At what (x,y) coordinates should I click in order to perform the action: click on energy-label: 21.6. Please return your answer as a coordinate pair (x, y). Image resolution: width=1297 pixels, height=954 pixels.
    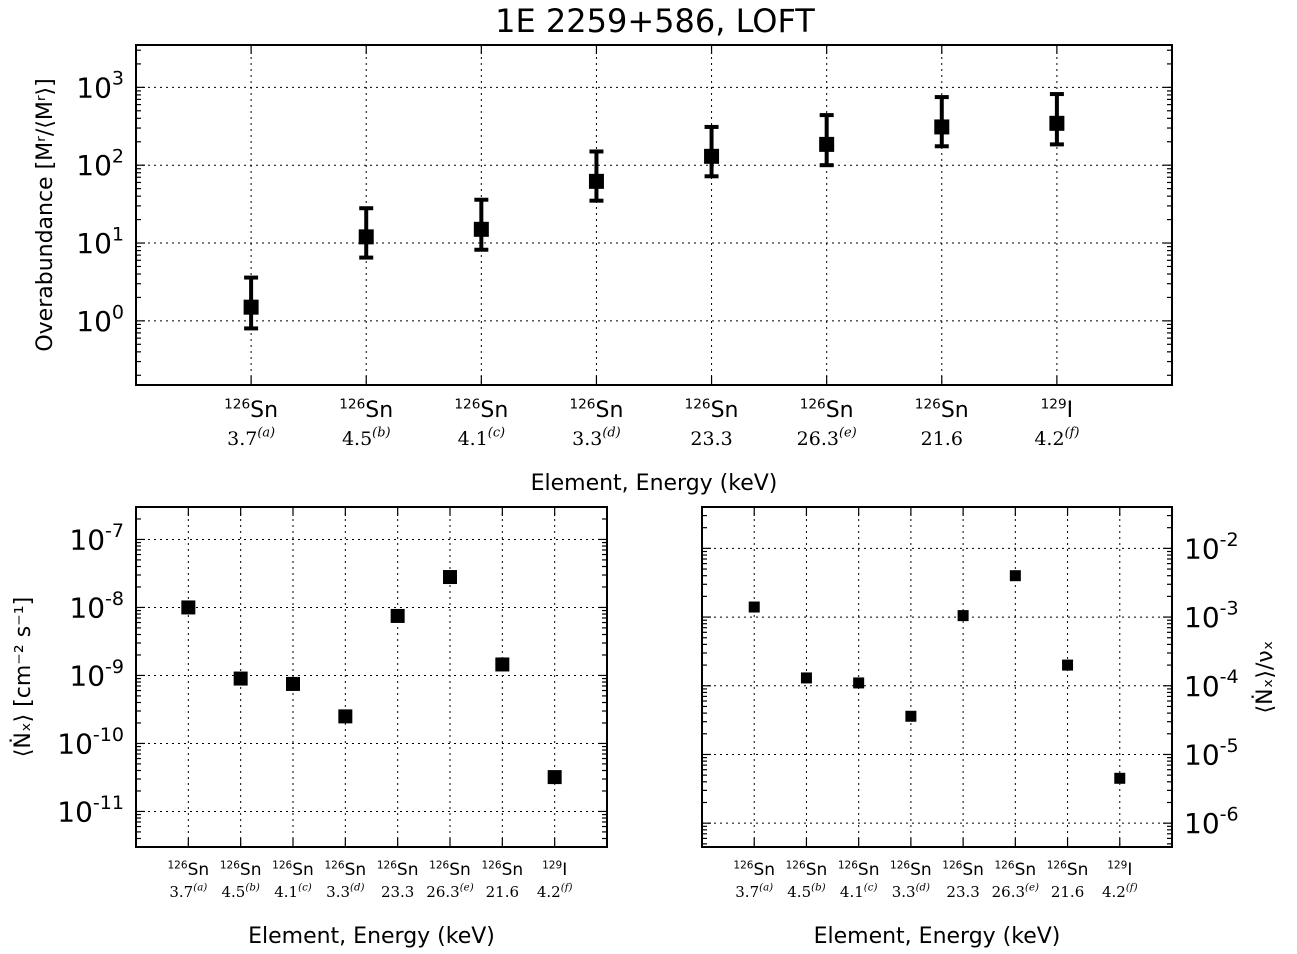
    Looking at the image, I should click on (942, 439).